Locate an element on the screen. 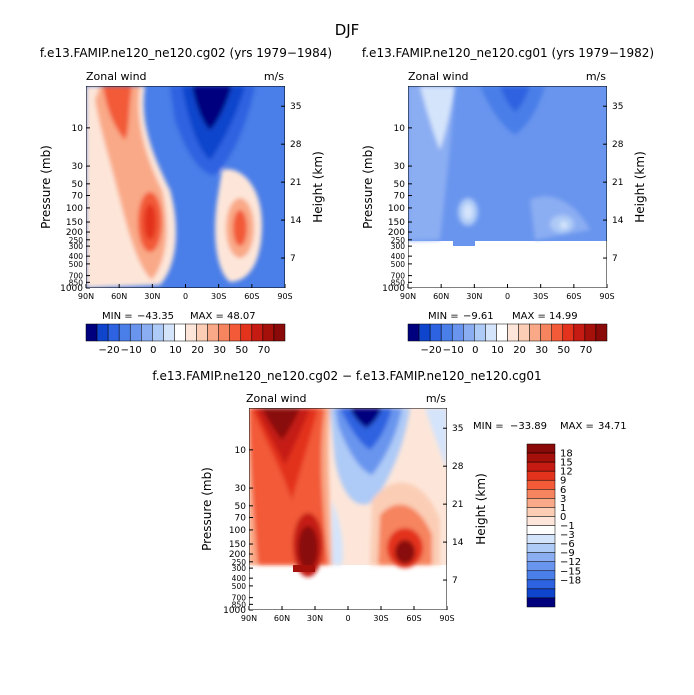 Image resolution: width=694 pixels, height=695 pixels. colorbar-label: 50 is located at coordinates (563, 350).